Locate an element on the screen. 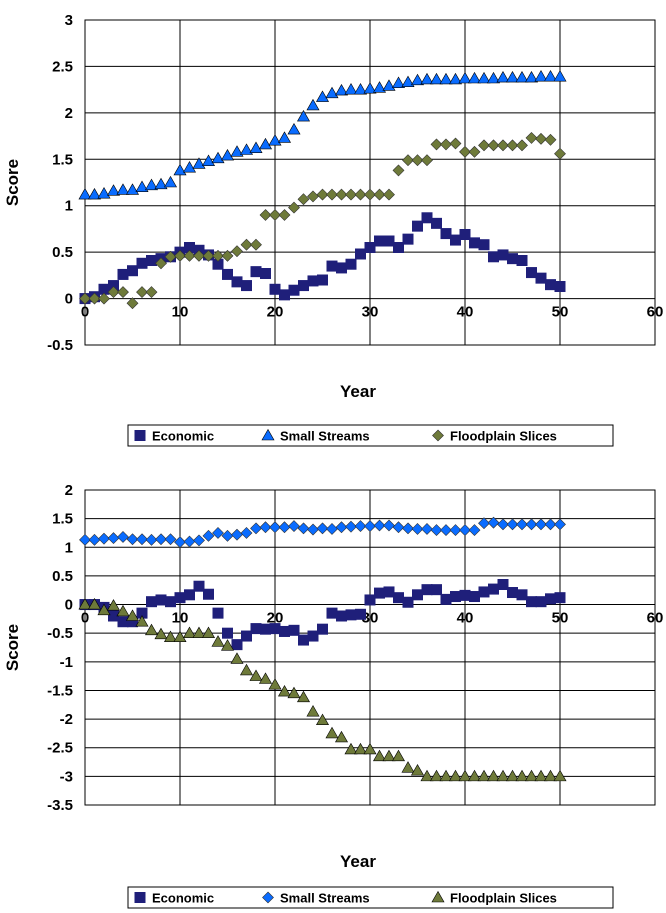 The width and height of the screenshot is (666, 913). legend-label: Small Streams is located at coordinates (325, 436).